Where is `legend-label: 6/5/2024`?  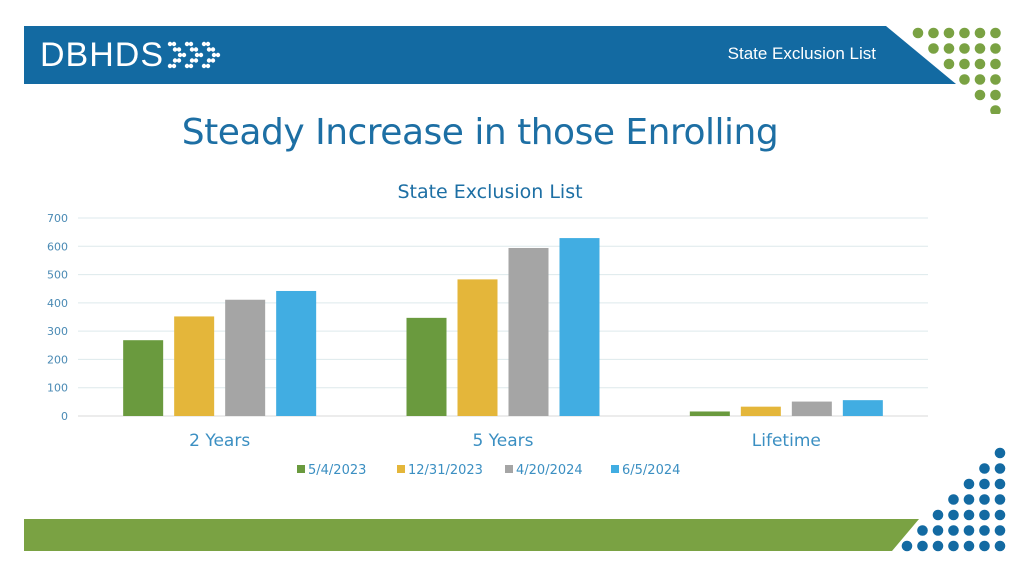 legend-label: 6/5/2024 is located at coordinates (651, 470).